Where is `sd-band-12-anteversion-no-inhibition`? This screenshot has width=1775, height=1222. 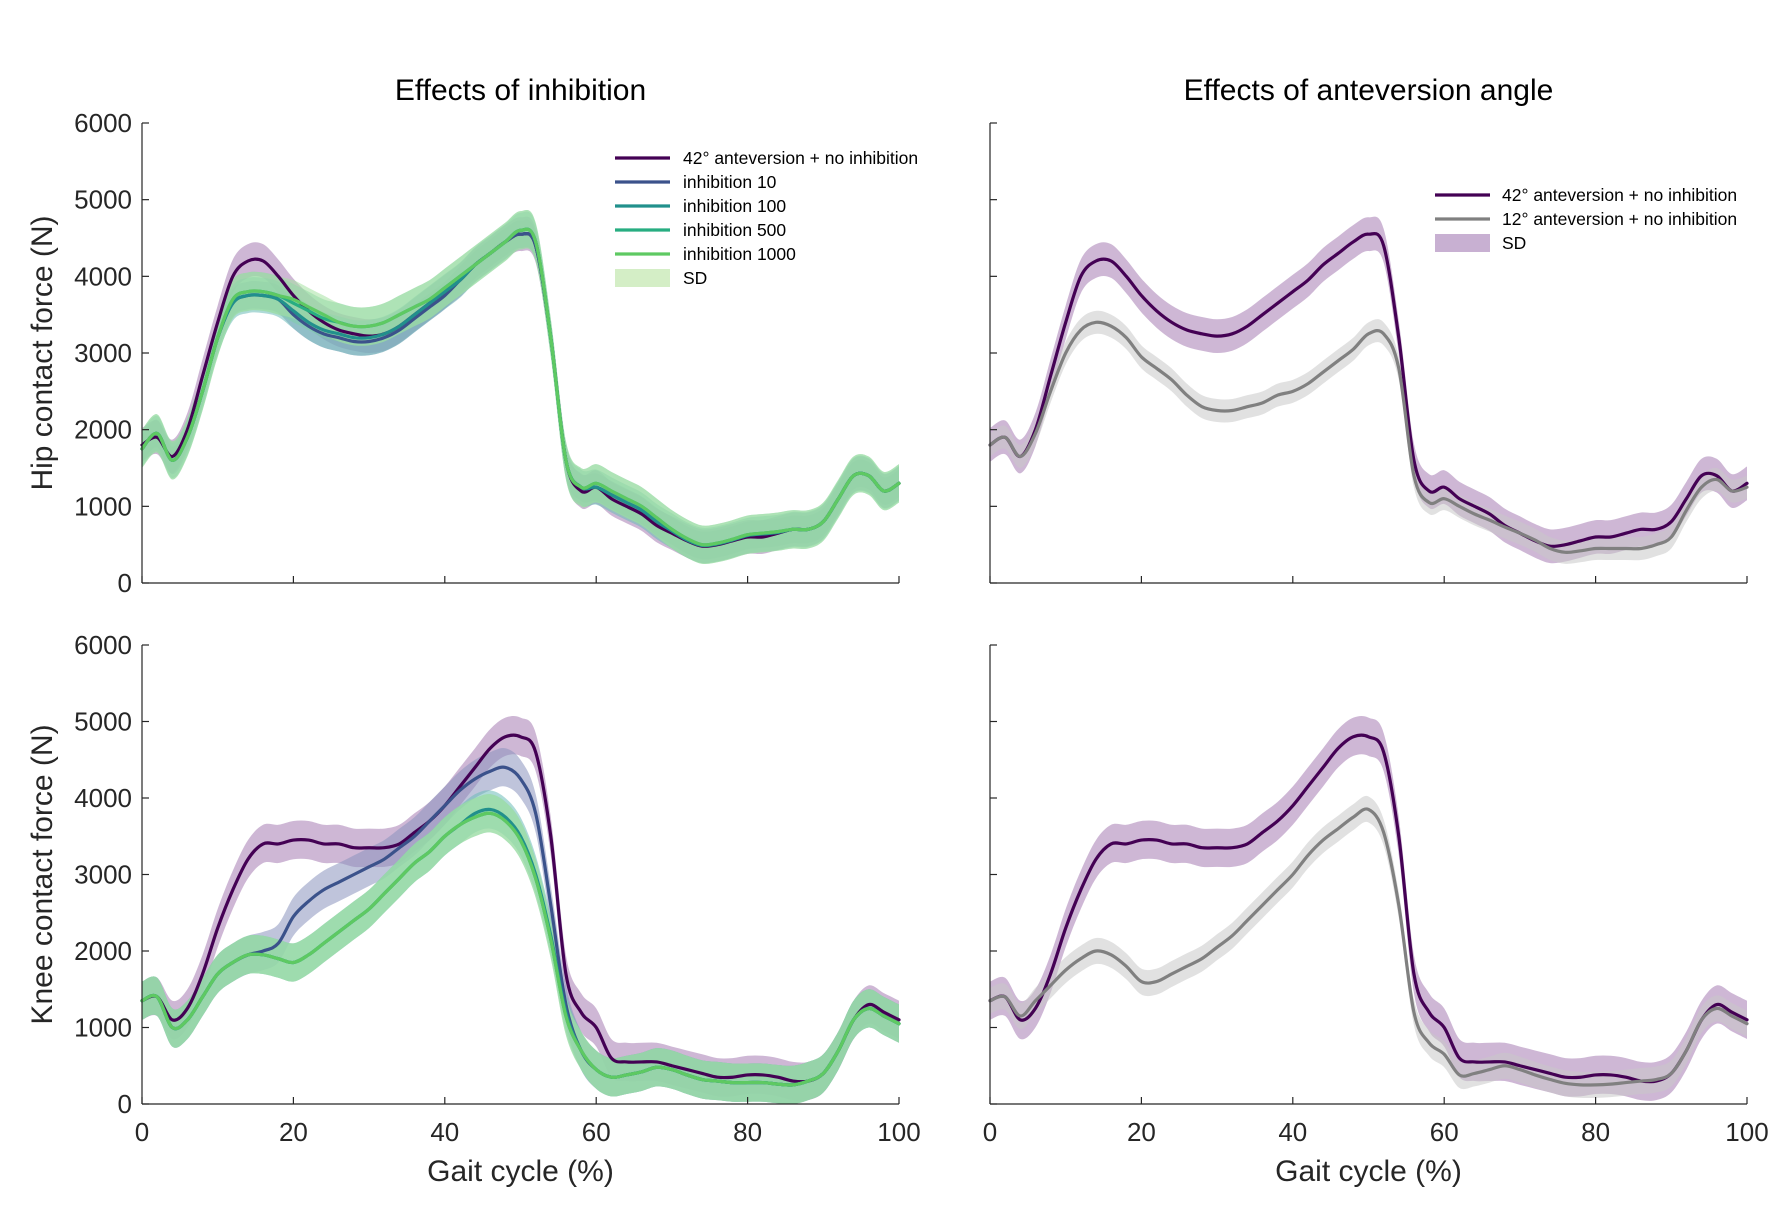
sd-band-12-anteversion-no-inhibition is located at coordinates (1368, 947).